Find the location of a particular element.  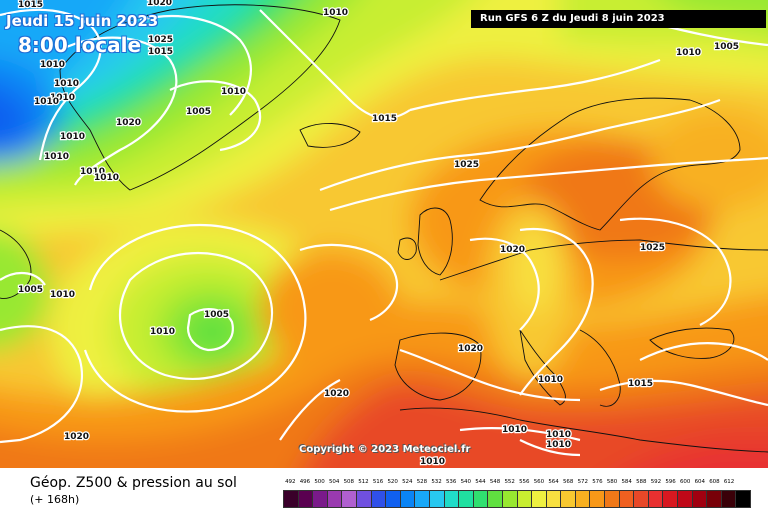

forecast-lead-time: (+ 168h) is located at coordinates (55, 499).